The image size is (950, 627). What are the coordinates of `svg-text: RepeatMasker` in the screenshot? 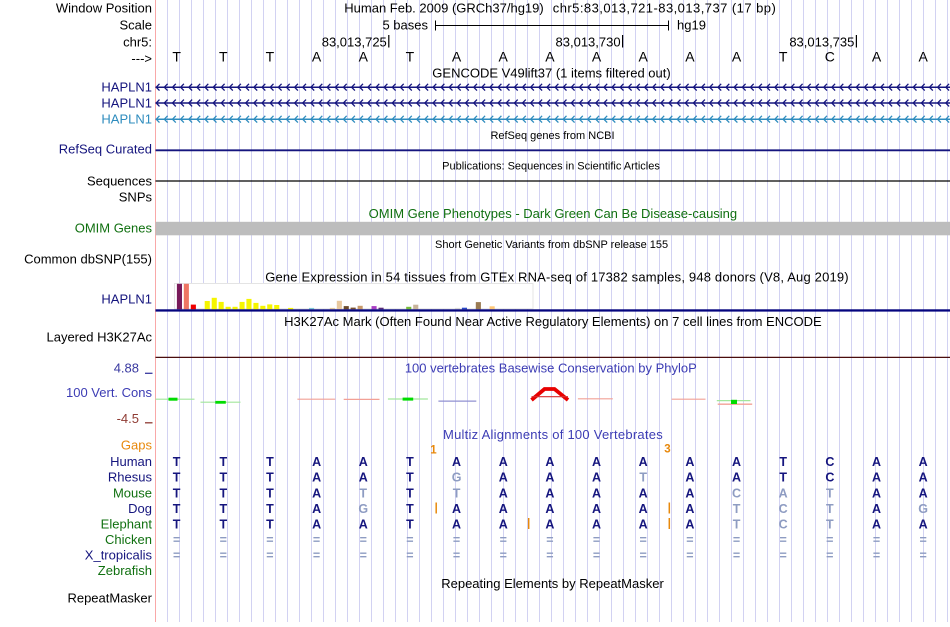 It's located at (109, 598).